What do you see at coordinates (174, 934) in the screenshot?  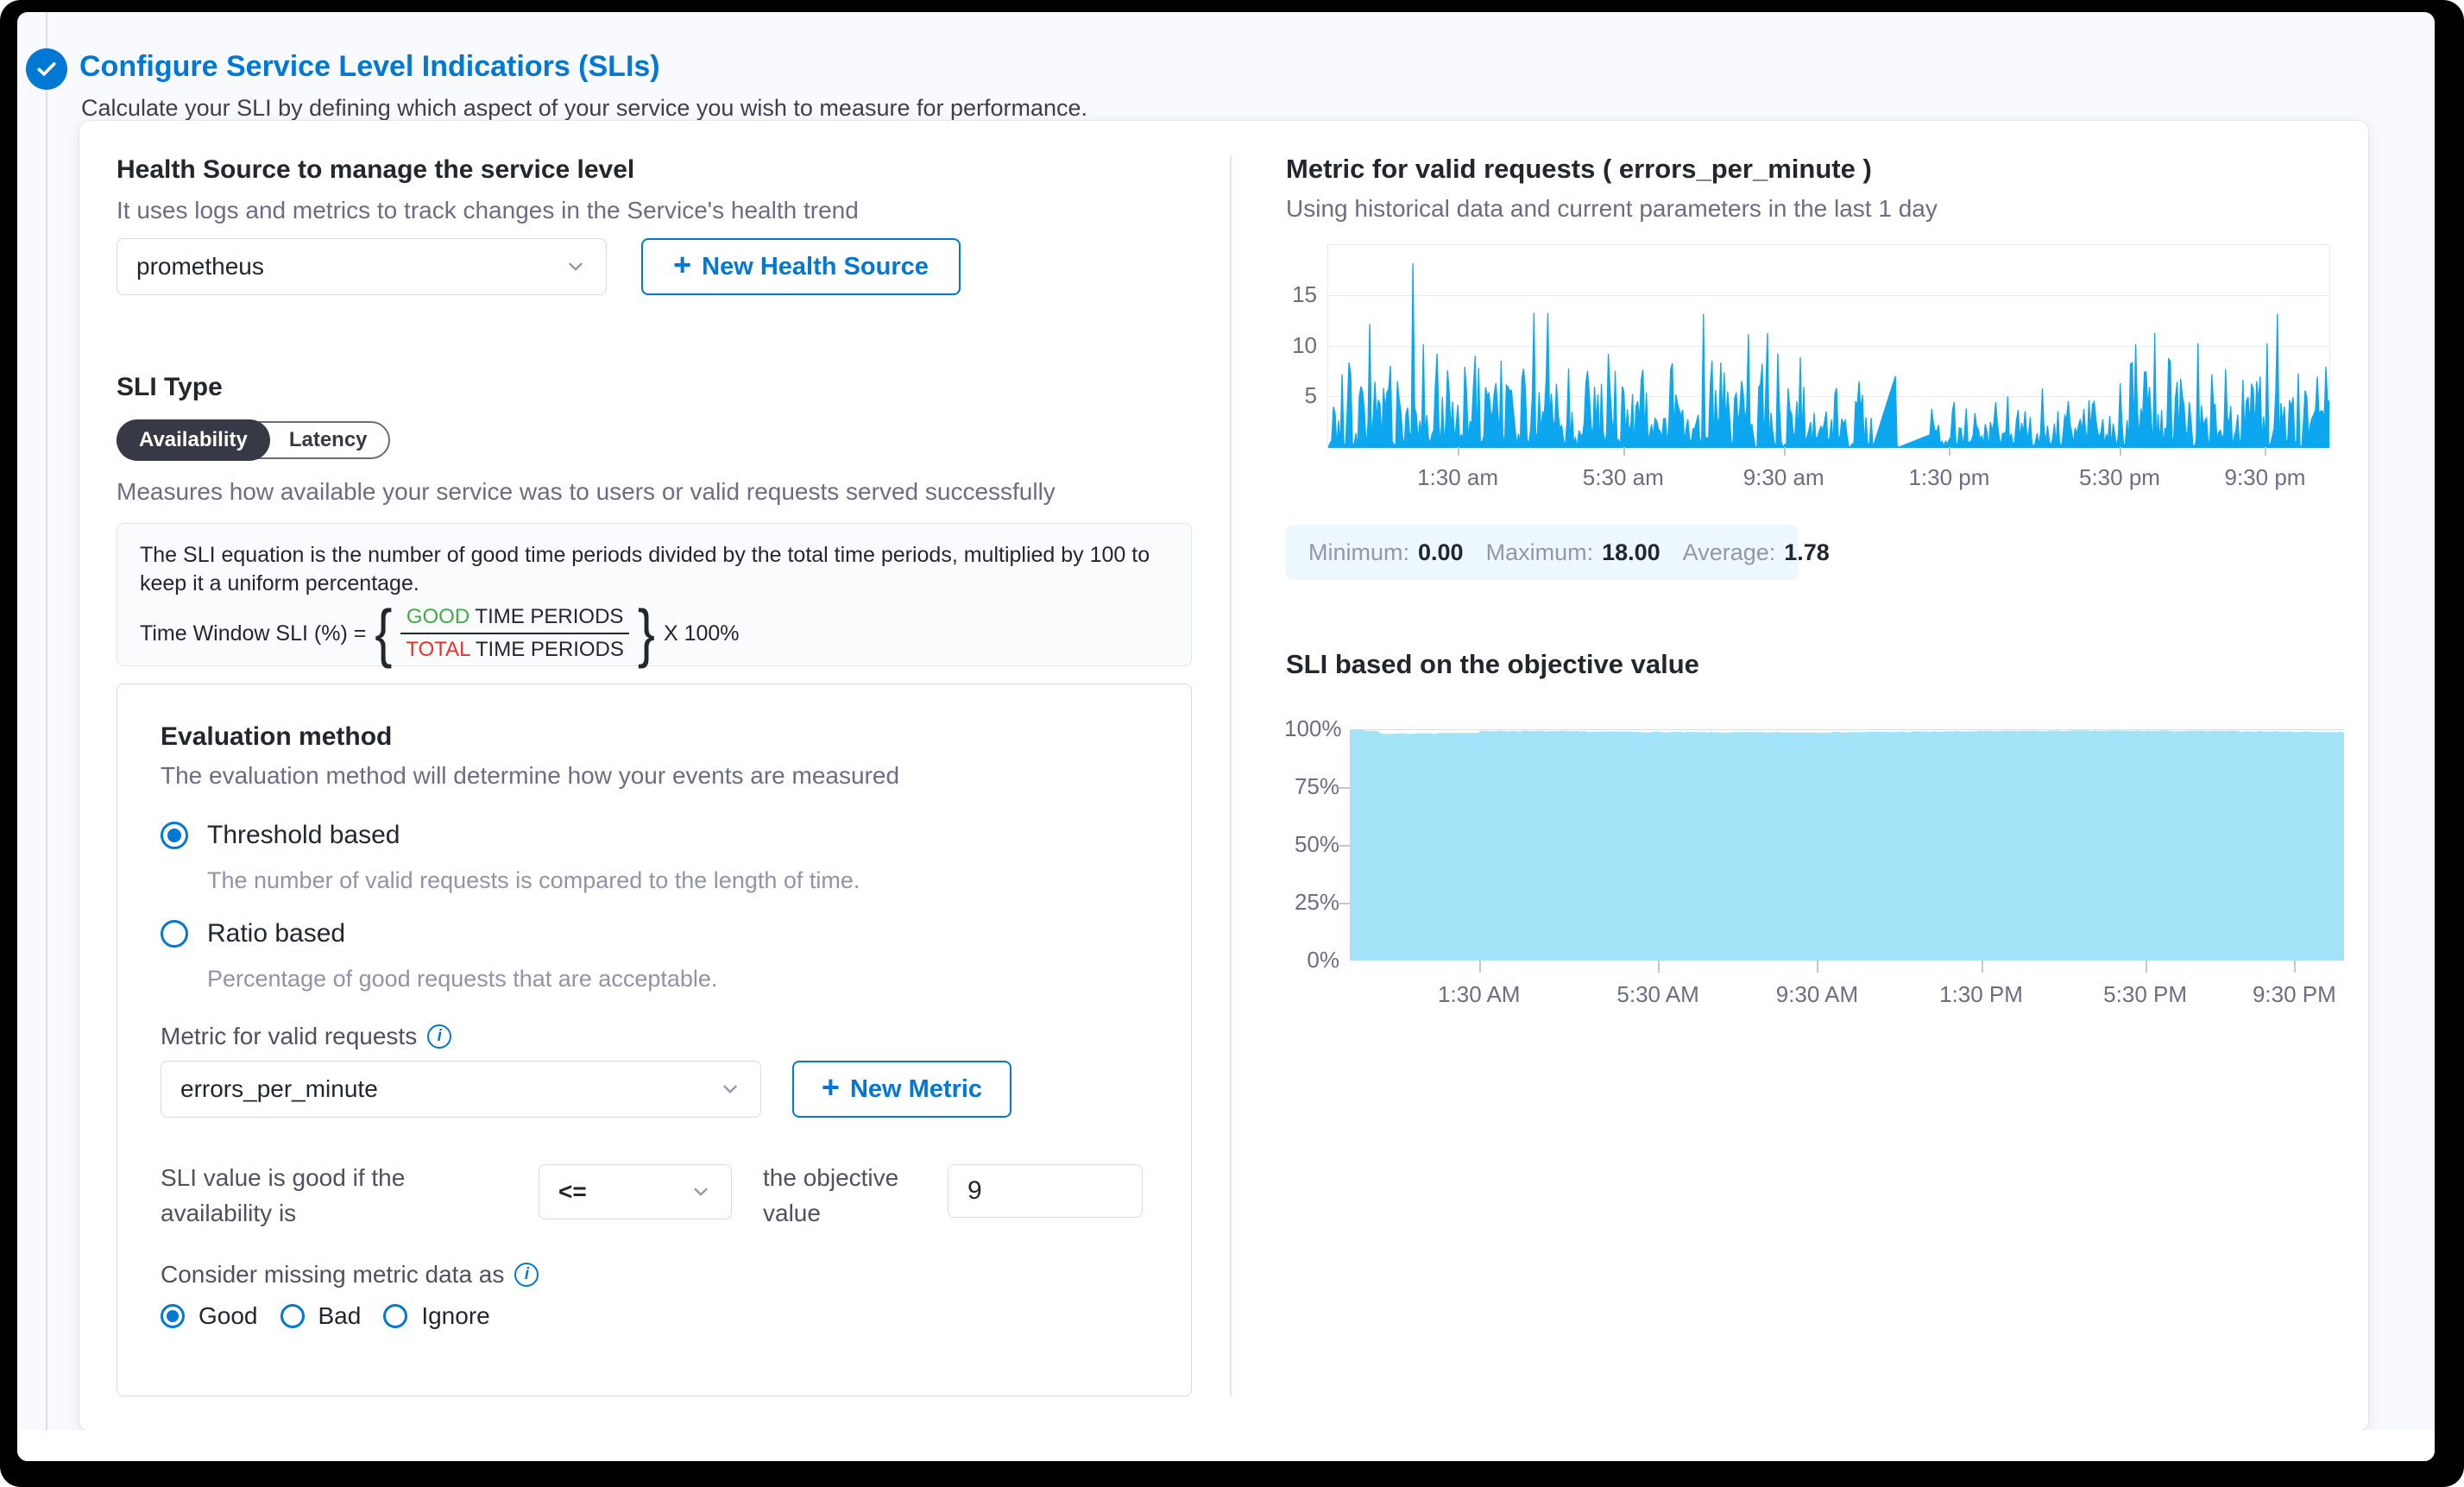 I see `ratio-based-radio` at bounding box center [174, 934].